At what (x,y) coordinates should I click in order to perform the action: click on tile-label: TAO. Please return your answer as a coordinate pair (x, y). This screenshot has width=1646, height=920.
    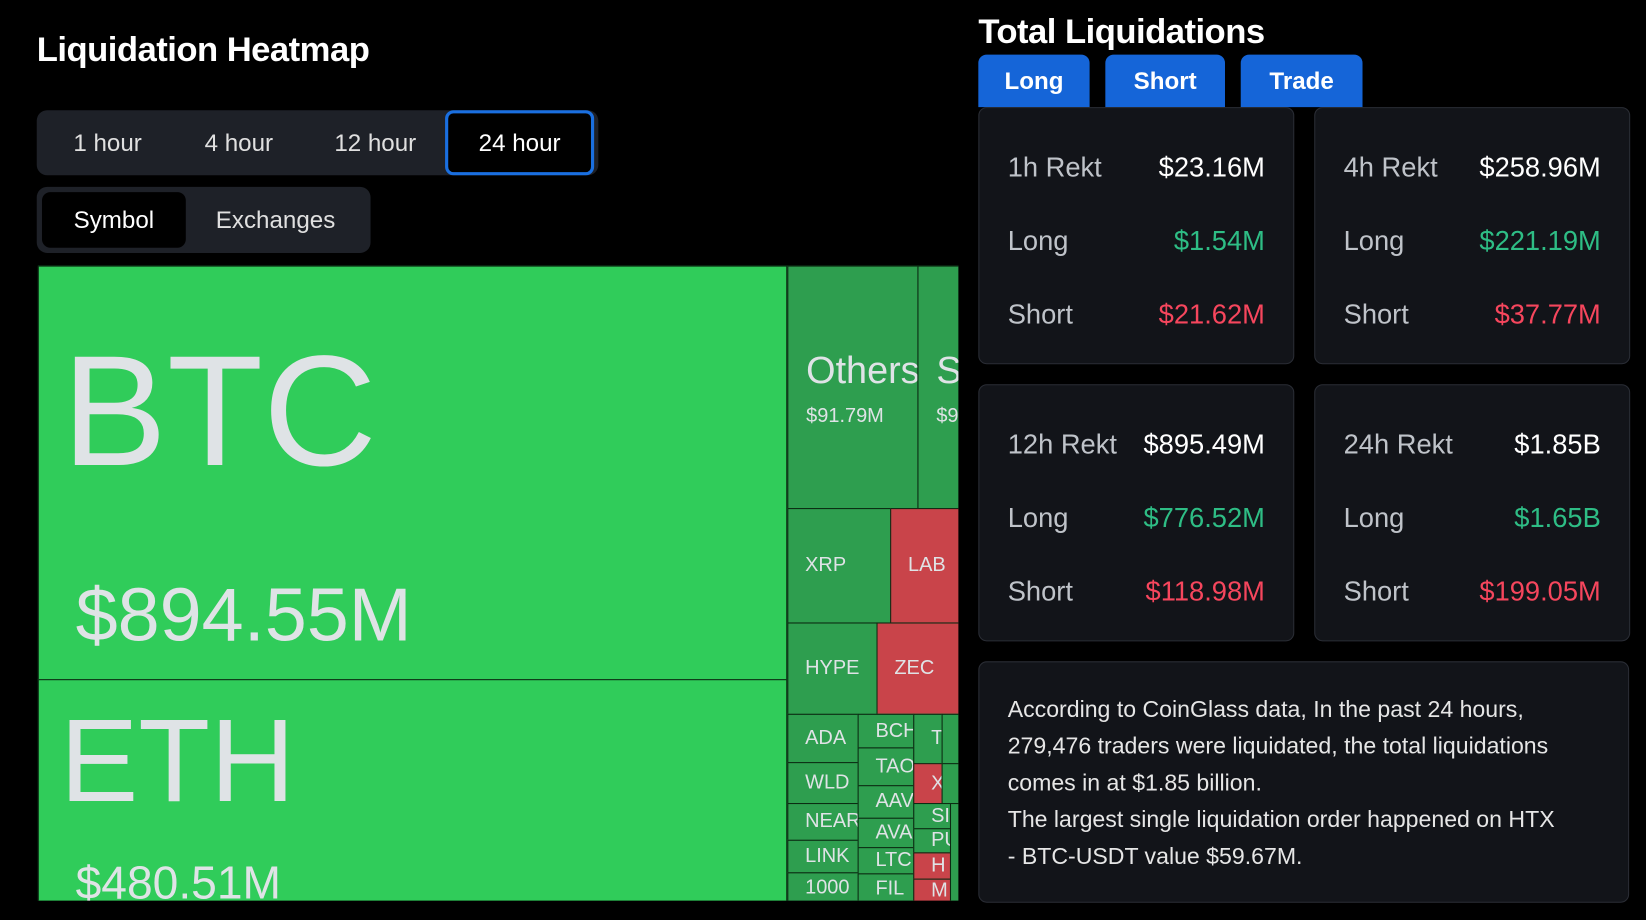
    Looking at the image, I should click on (895, 766).